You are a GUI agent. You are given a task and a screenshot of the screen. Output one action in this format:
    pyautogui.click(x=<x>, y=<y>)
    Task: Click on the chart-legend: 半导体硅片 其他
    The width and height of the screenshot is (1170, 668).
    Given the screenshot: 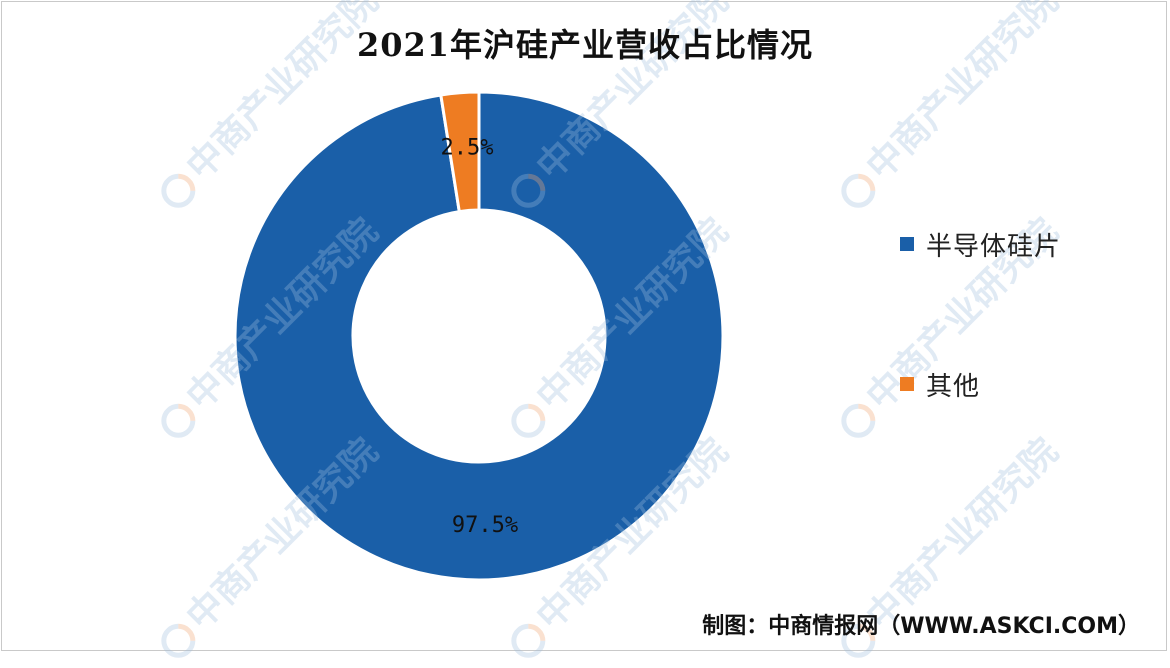 What is the action you would take?
    pyautogui.click(x=980, y=362)
    